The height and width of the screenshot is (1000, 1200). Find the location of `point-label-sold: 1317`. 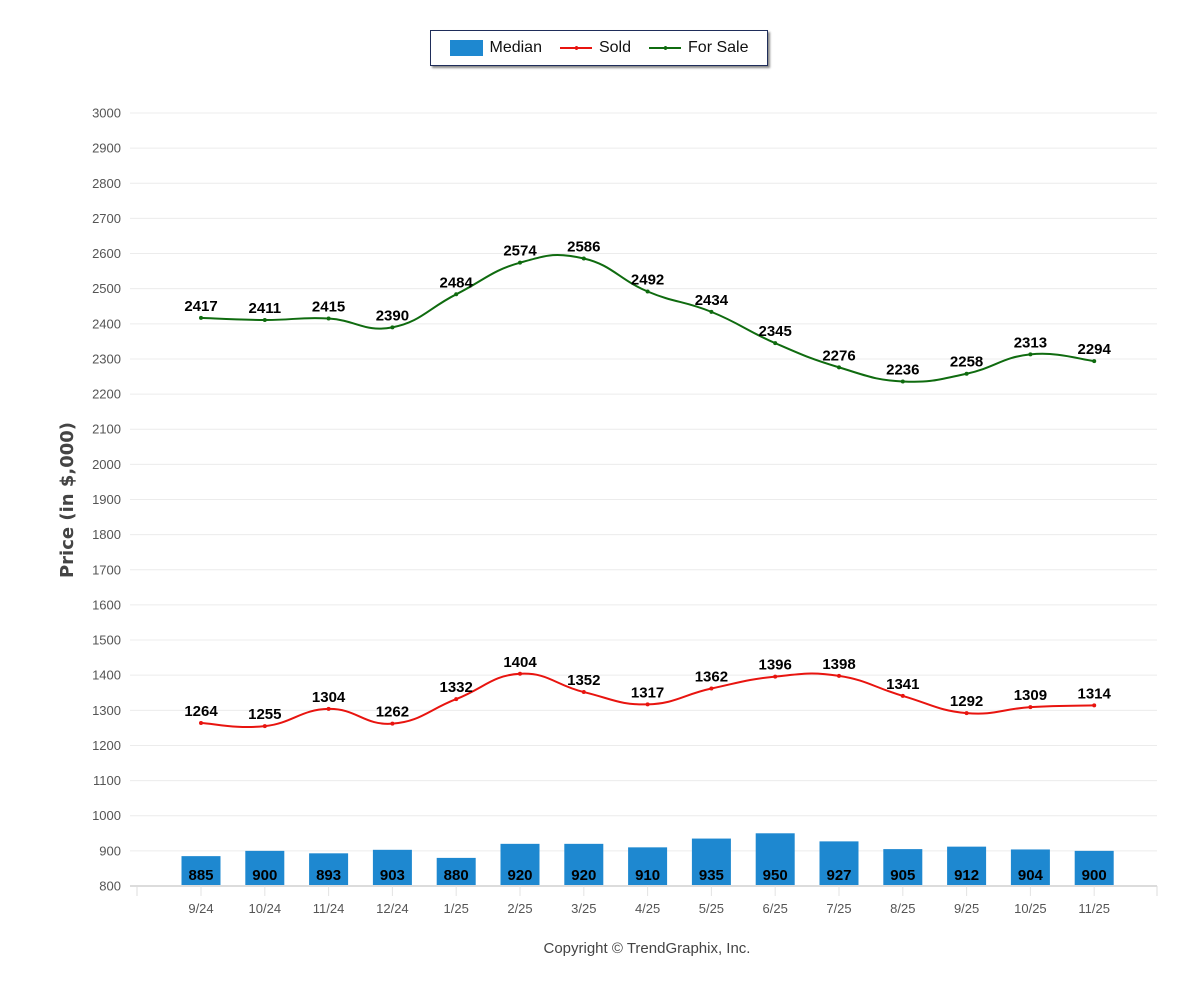

point-label-sold: 1317 is located at coordinates (647, 692).